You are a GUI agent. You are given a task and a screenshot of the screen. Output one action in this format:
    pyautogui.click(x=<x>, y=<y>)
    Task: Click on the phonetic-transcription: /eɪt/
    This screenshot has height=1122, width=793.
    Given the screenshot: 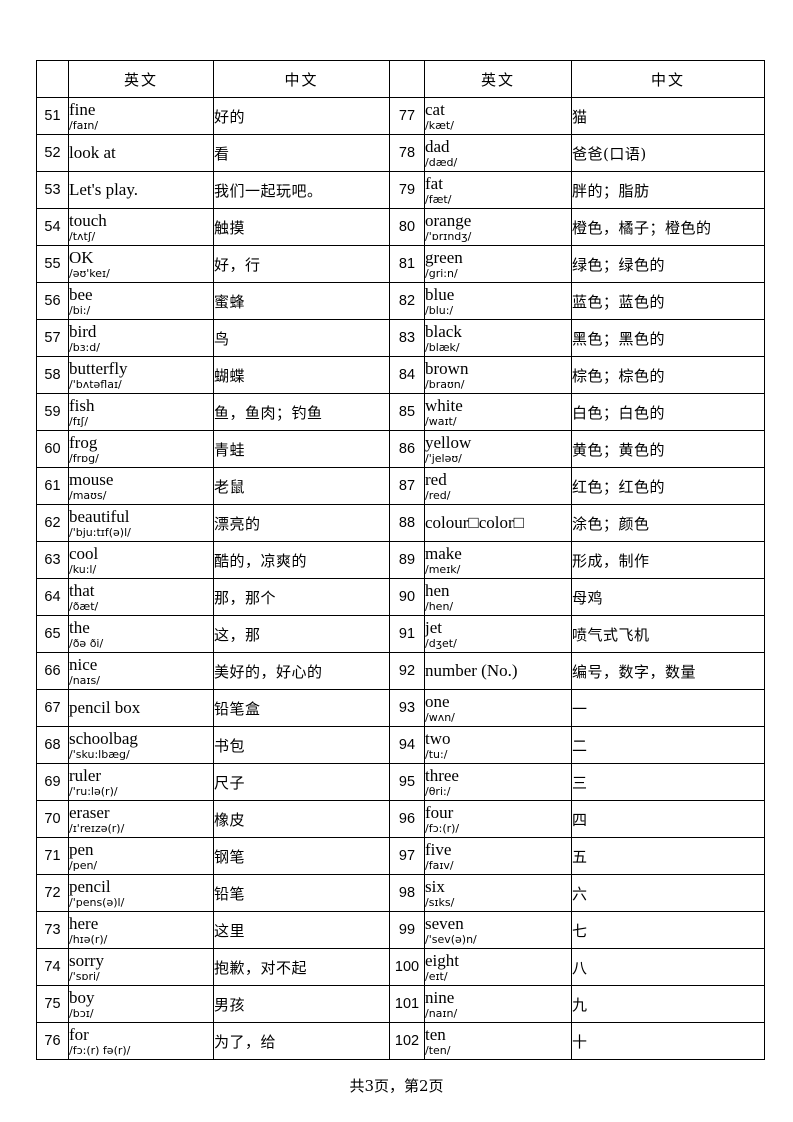 What is the action you would take?
    pyautogui.click(x=436, y=976)
    